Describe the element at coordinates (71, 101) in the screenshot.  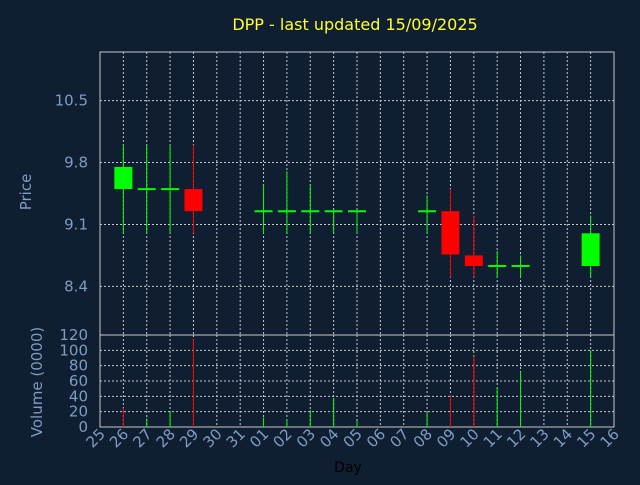
I see `price-tick-label: 10.5` at that location.